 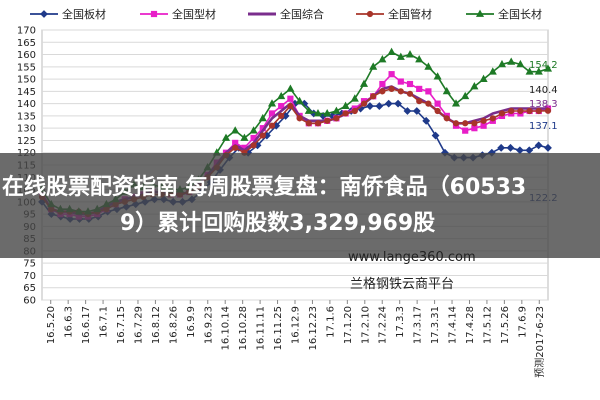 What do you see at coordinates (29, 301) in the screenshot?
I see `y-tick-label: 60` at bounding box center [29, 301].